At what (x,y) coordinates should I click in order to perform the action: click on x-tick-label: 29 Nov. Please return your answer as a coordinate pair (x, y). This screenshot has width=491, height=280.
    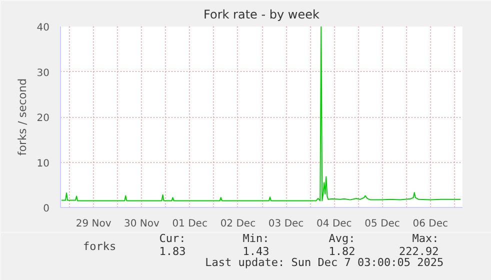
    Looking at the image, I should click on (94, 224).